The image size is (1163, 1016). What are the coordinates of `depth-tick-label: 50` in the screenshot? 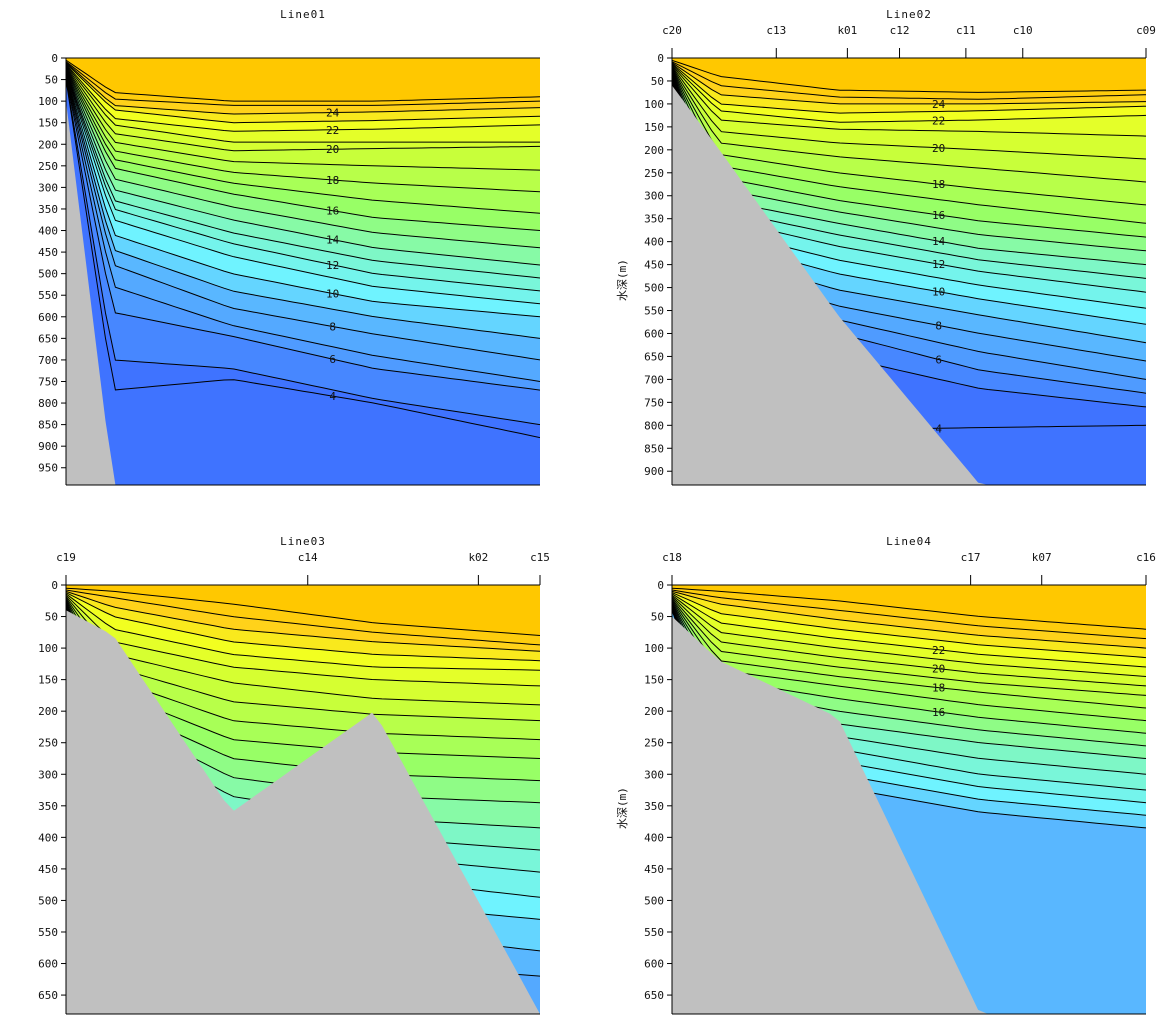 It's located at (657, 81).